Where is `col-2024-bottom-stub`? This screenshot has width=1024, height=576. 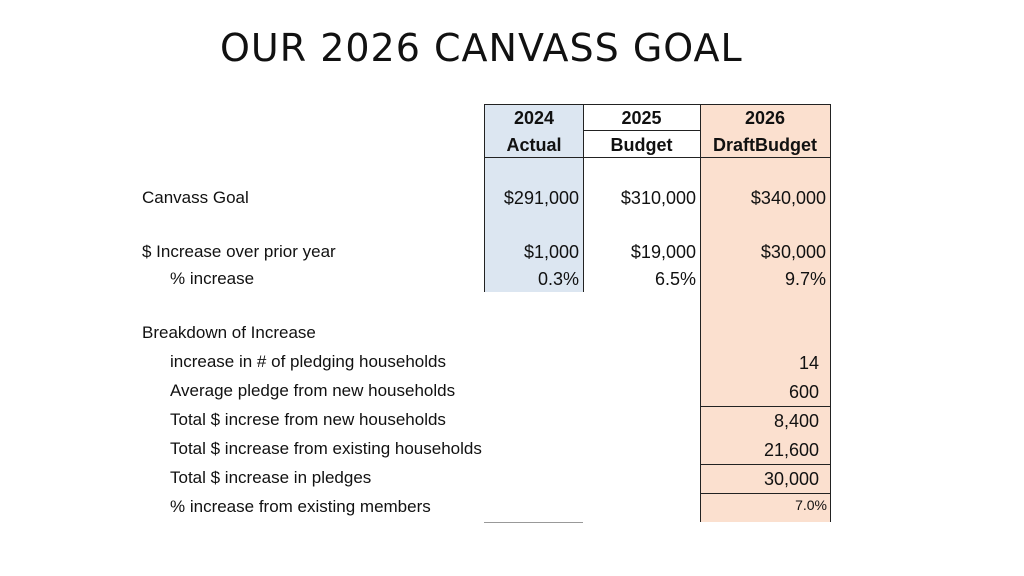 col-2024-bottom-stub is located at coordinates (533, 522).